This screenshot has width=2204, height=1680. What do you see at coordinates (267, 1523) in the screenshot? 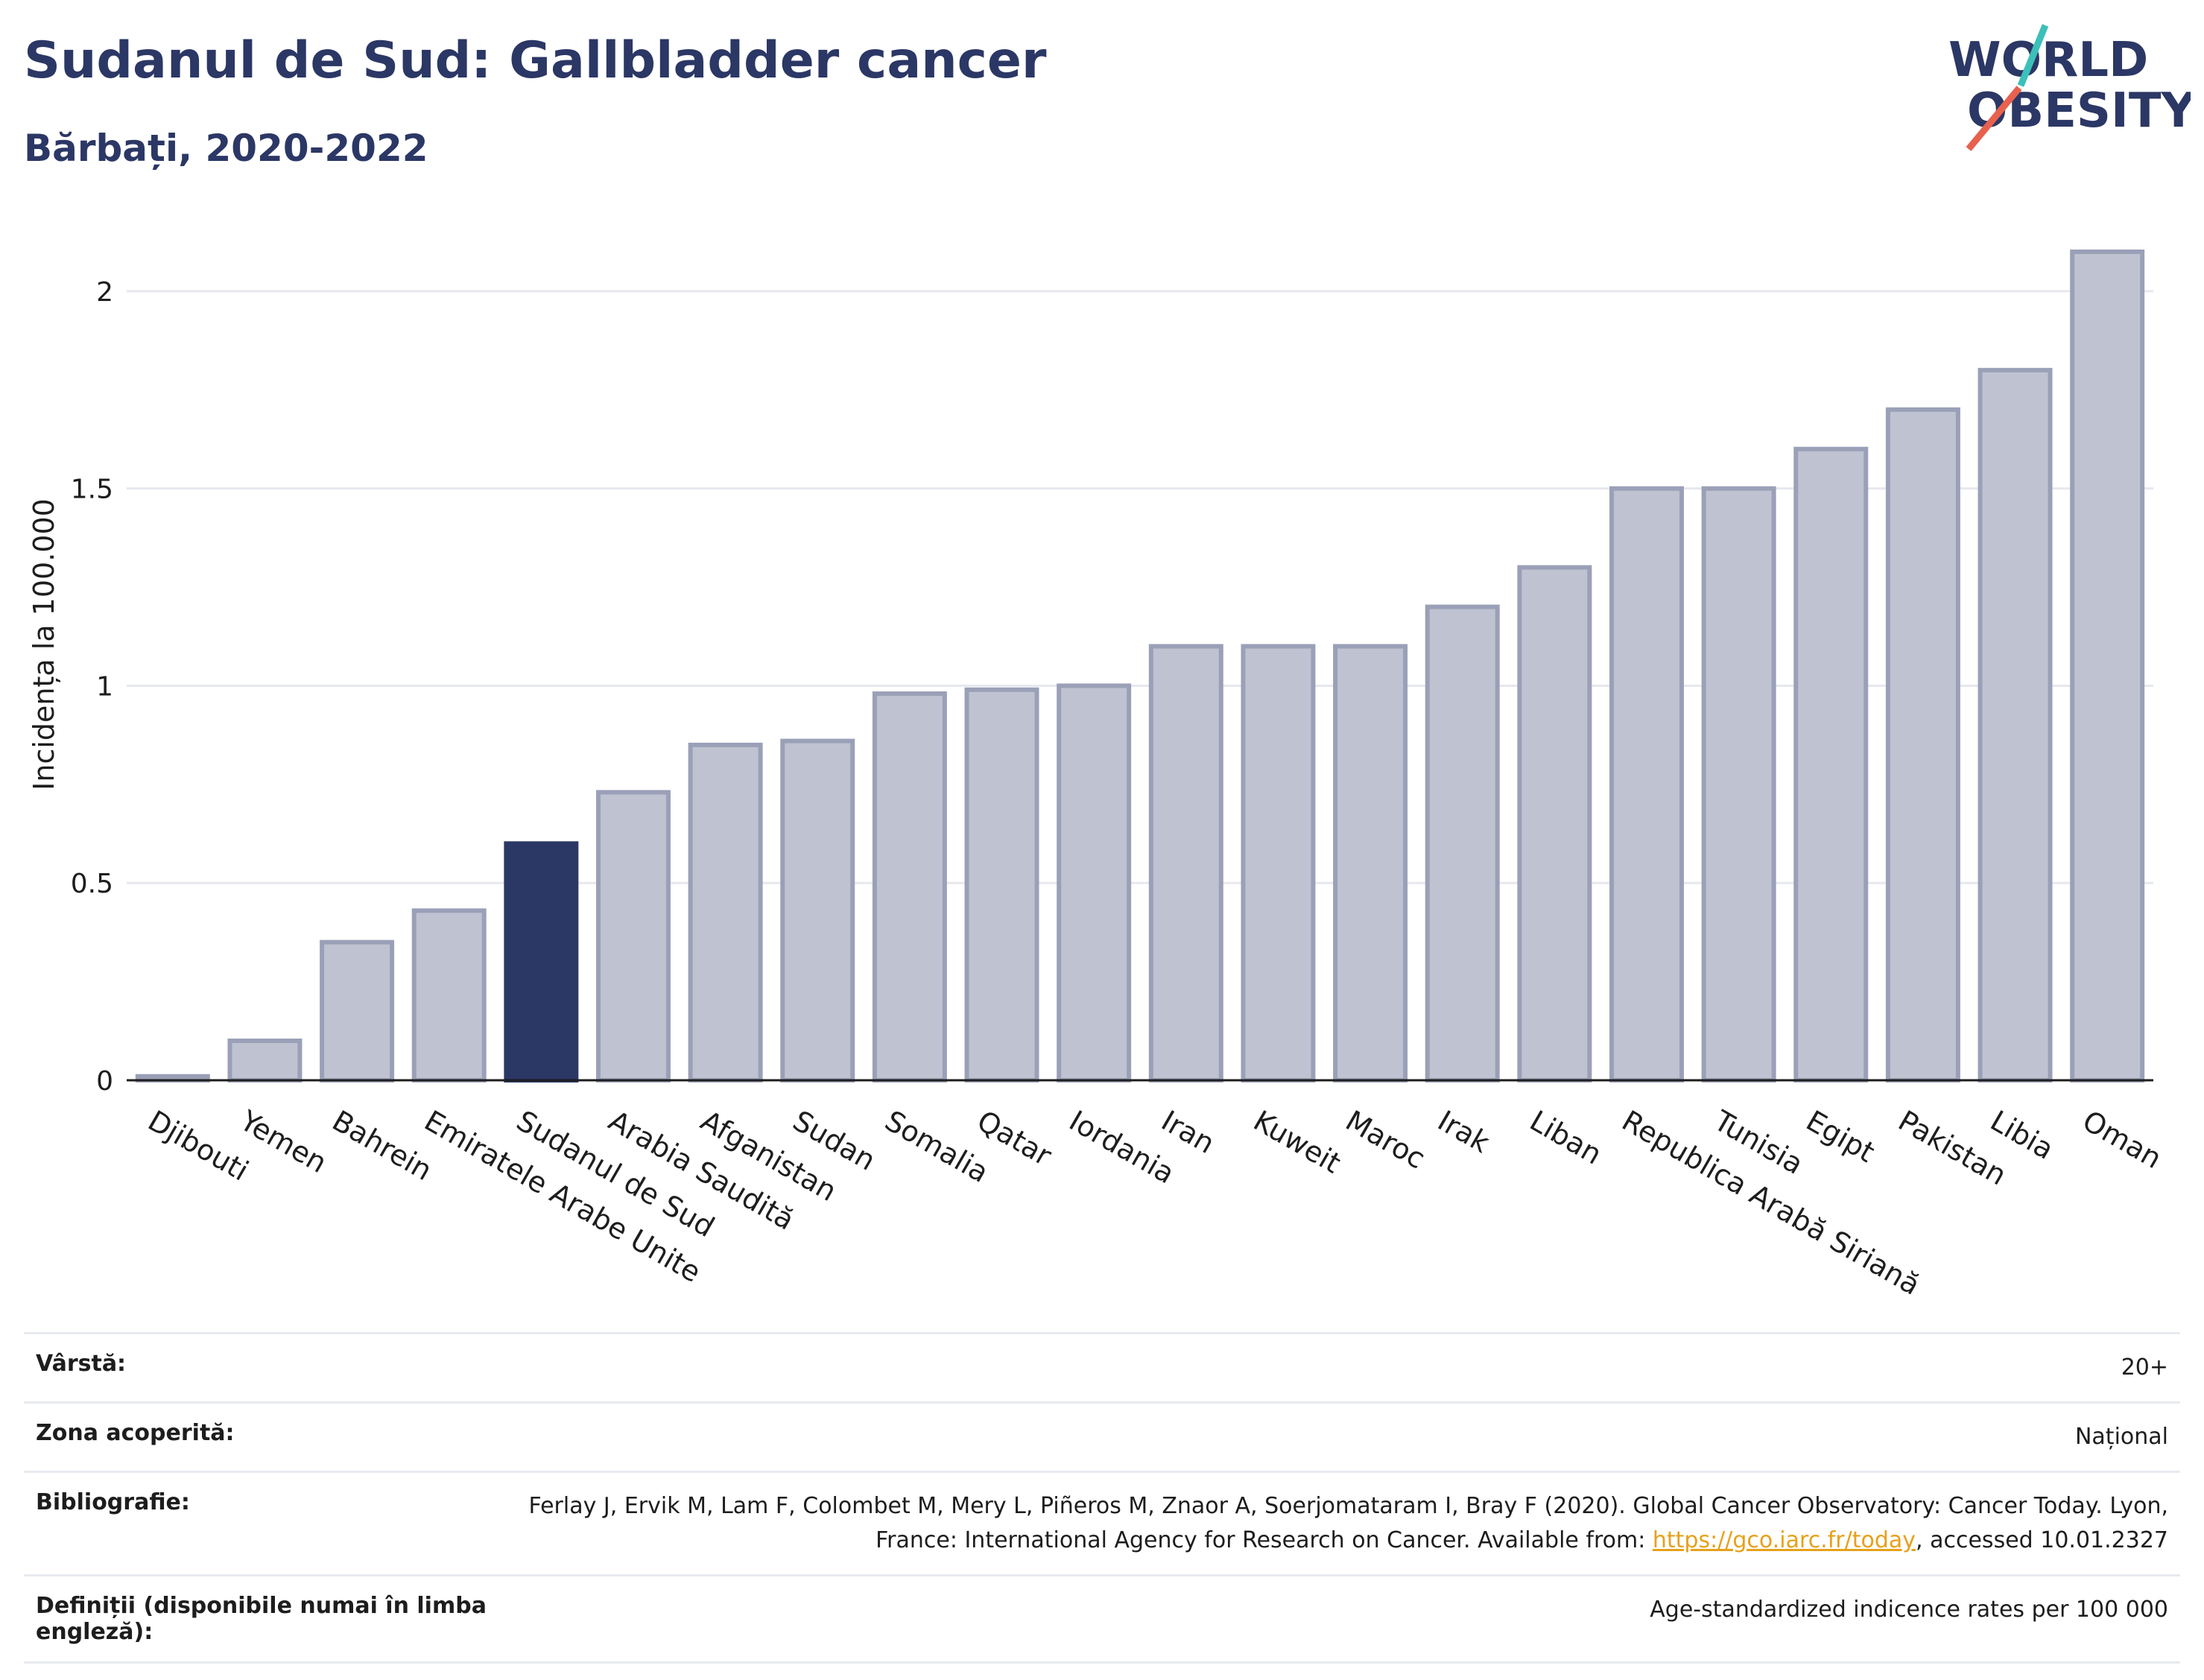
I see `meta-key: Bibliografie:` at bounding box center [267, 1523].